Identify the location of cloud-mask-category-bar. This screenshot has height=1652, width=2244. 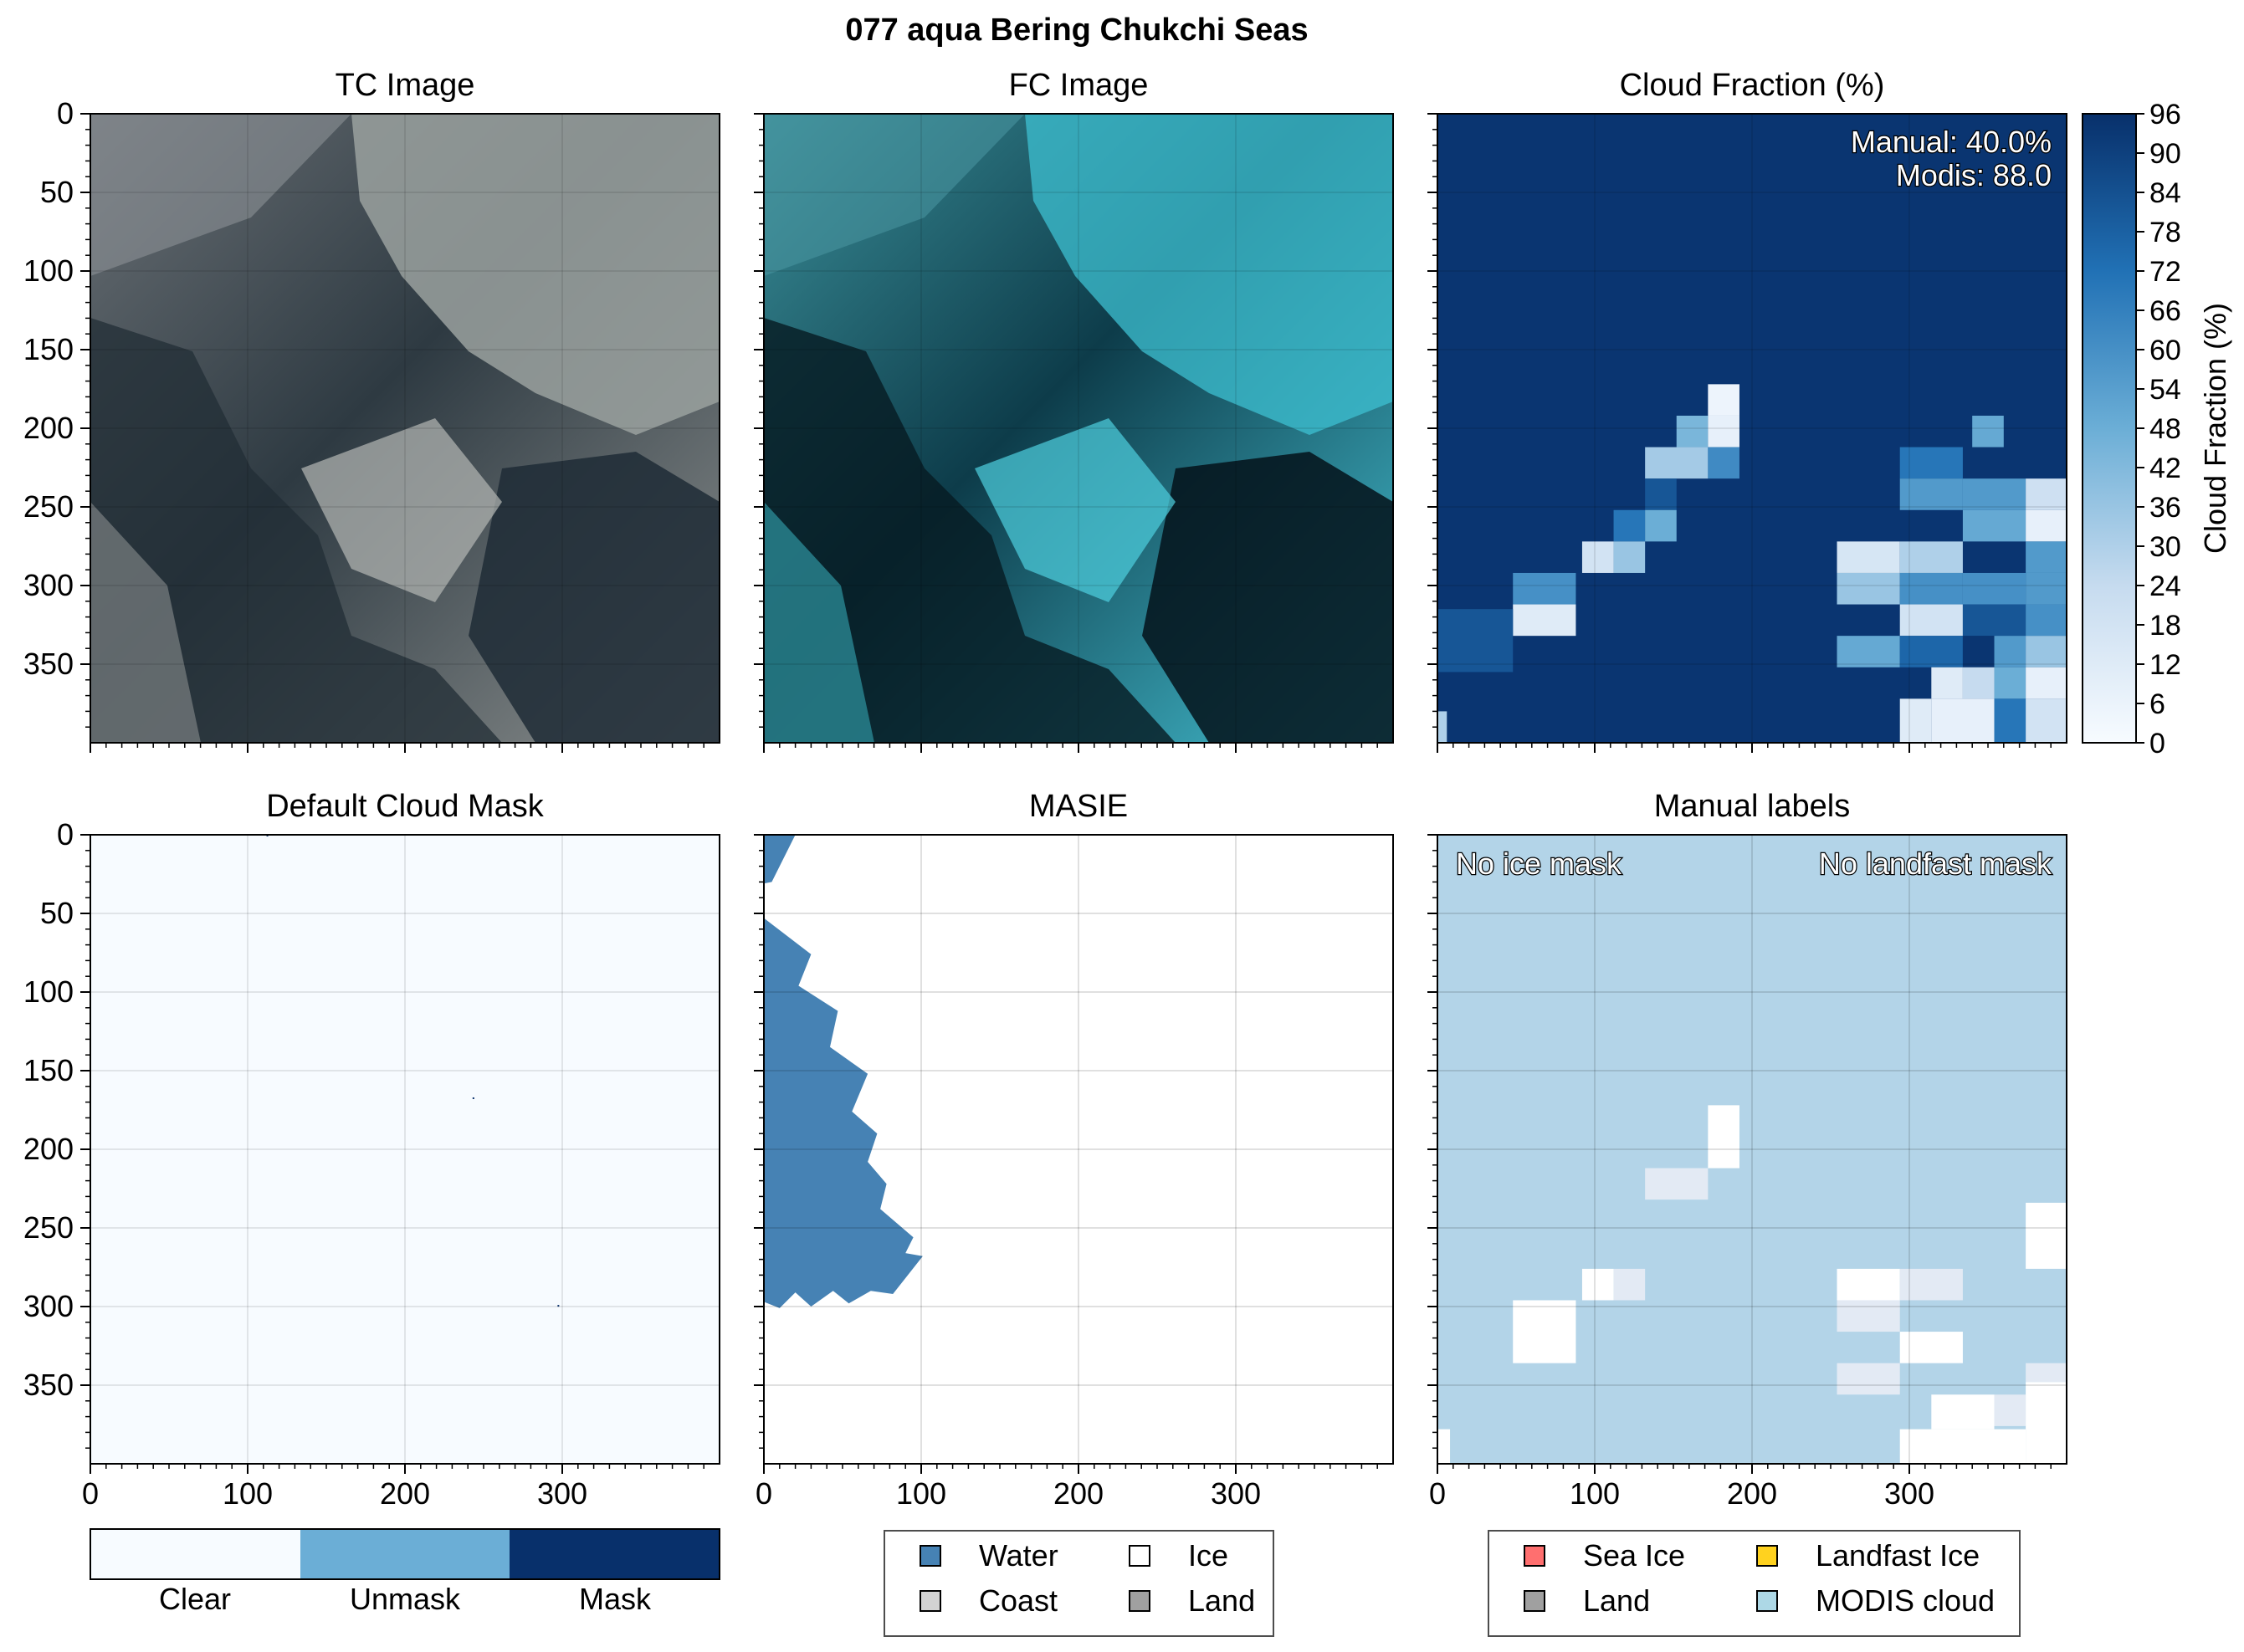
(405, 1554).